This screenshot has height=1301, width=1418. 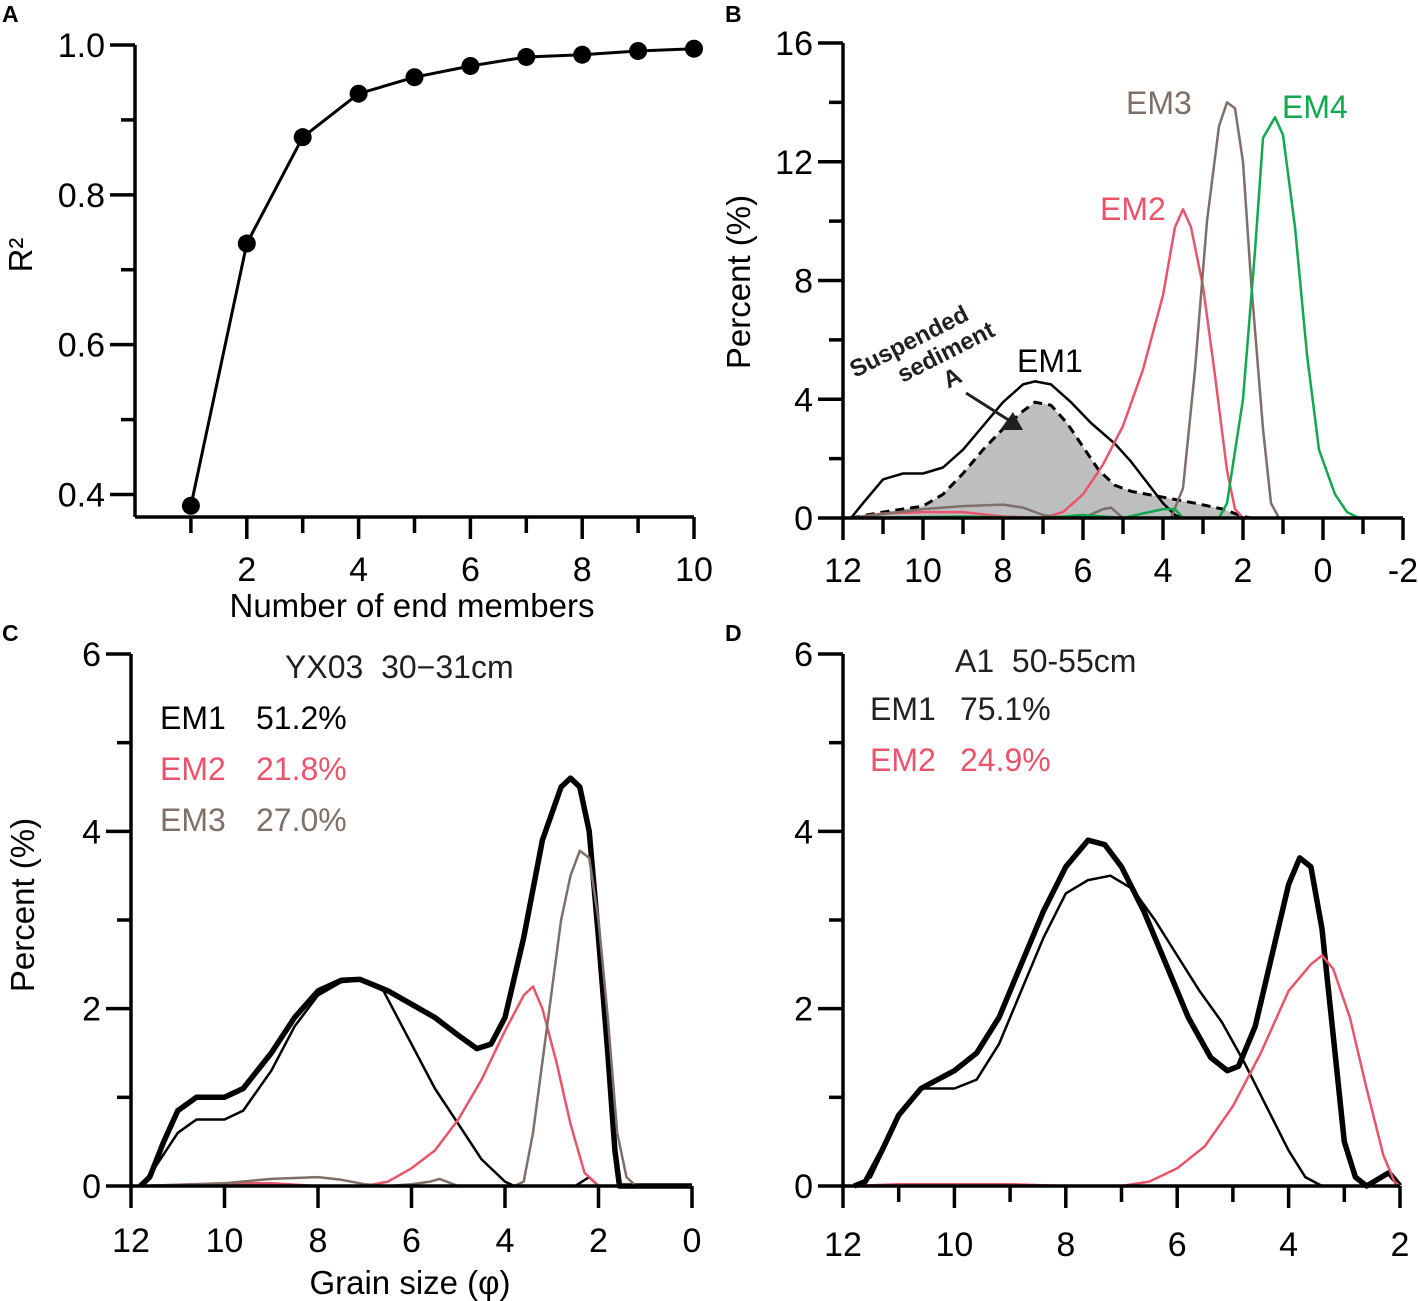 What do you see at coordinates (803, 282) in the screenshot?
I see `y-tick-label: 8` at bounding box center [803, 282].